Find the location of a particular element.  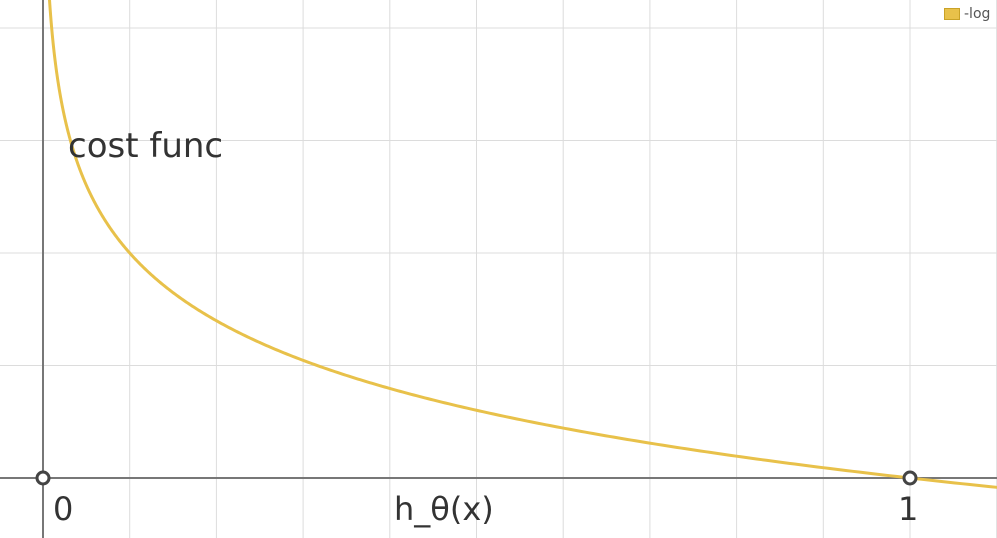

x-axis-label: h_θ(x) is located at coordinates (444, 509).